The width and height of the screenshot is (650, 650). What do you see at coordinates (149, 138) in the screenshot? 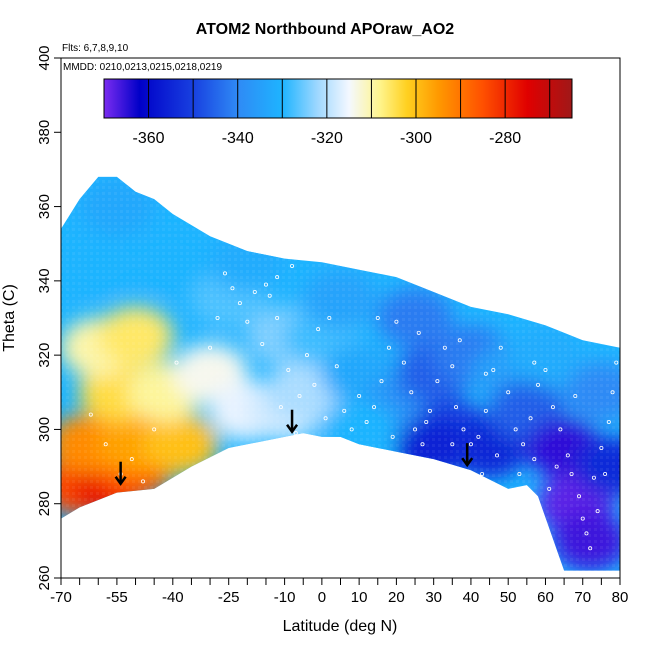
I see `colorbar-tick-label: -360` at bounding box center [149, 138].